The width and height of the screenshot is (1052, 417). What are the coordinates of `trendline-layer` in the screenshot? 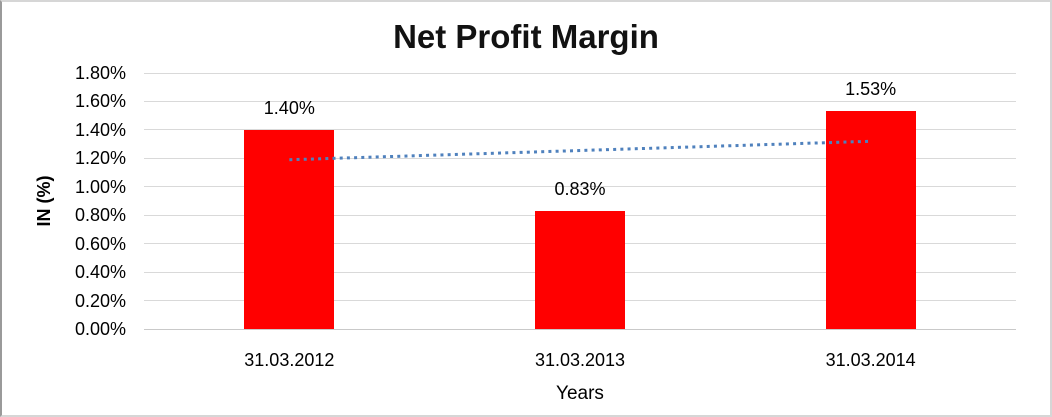 It's located at (580, 150).